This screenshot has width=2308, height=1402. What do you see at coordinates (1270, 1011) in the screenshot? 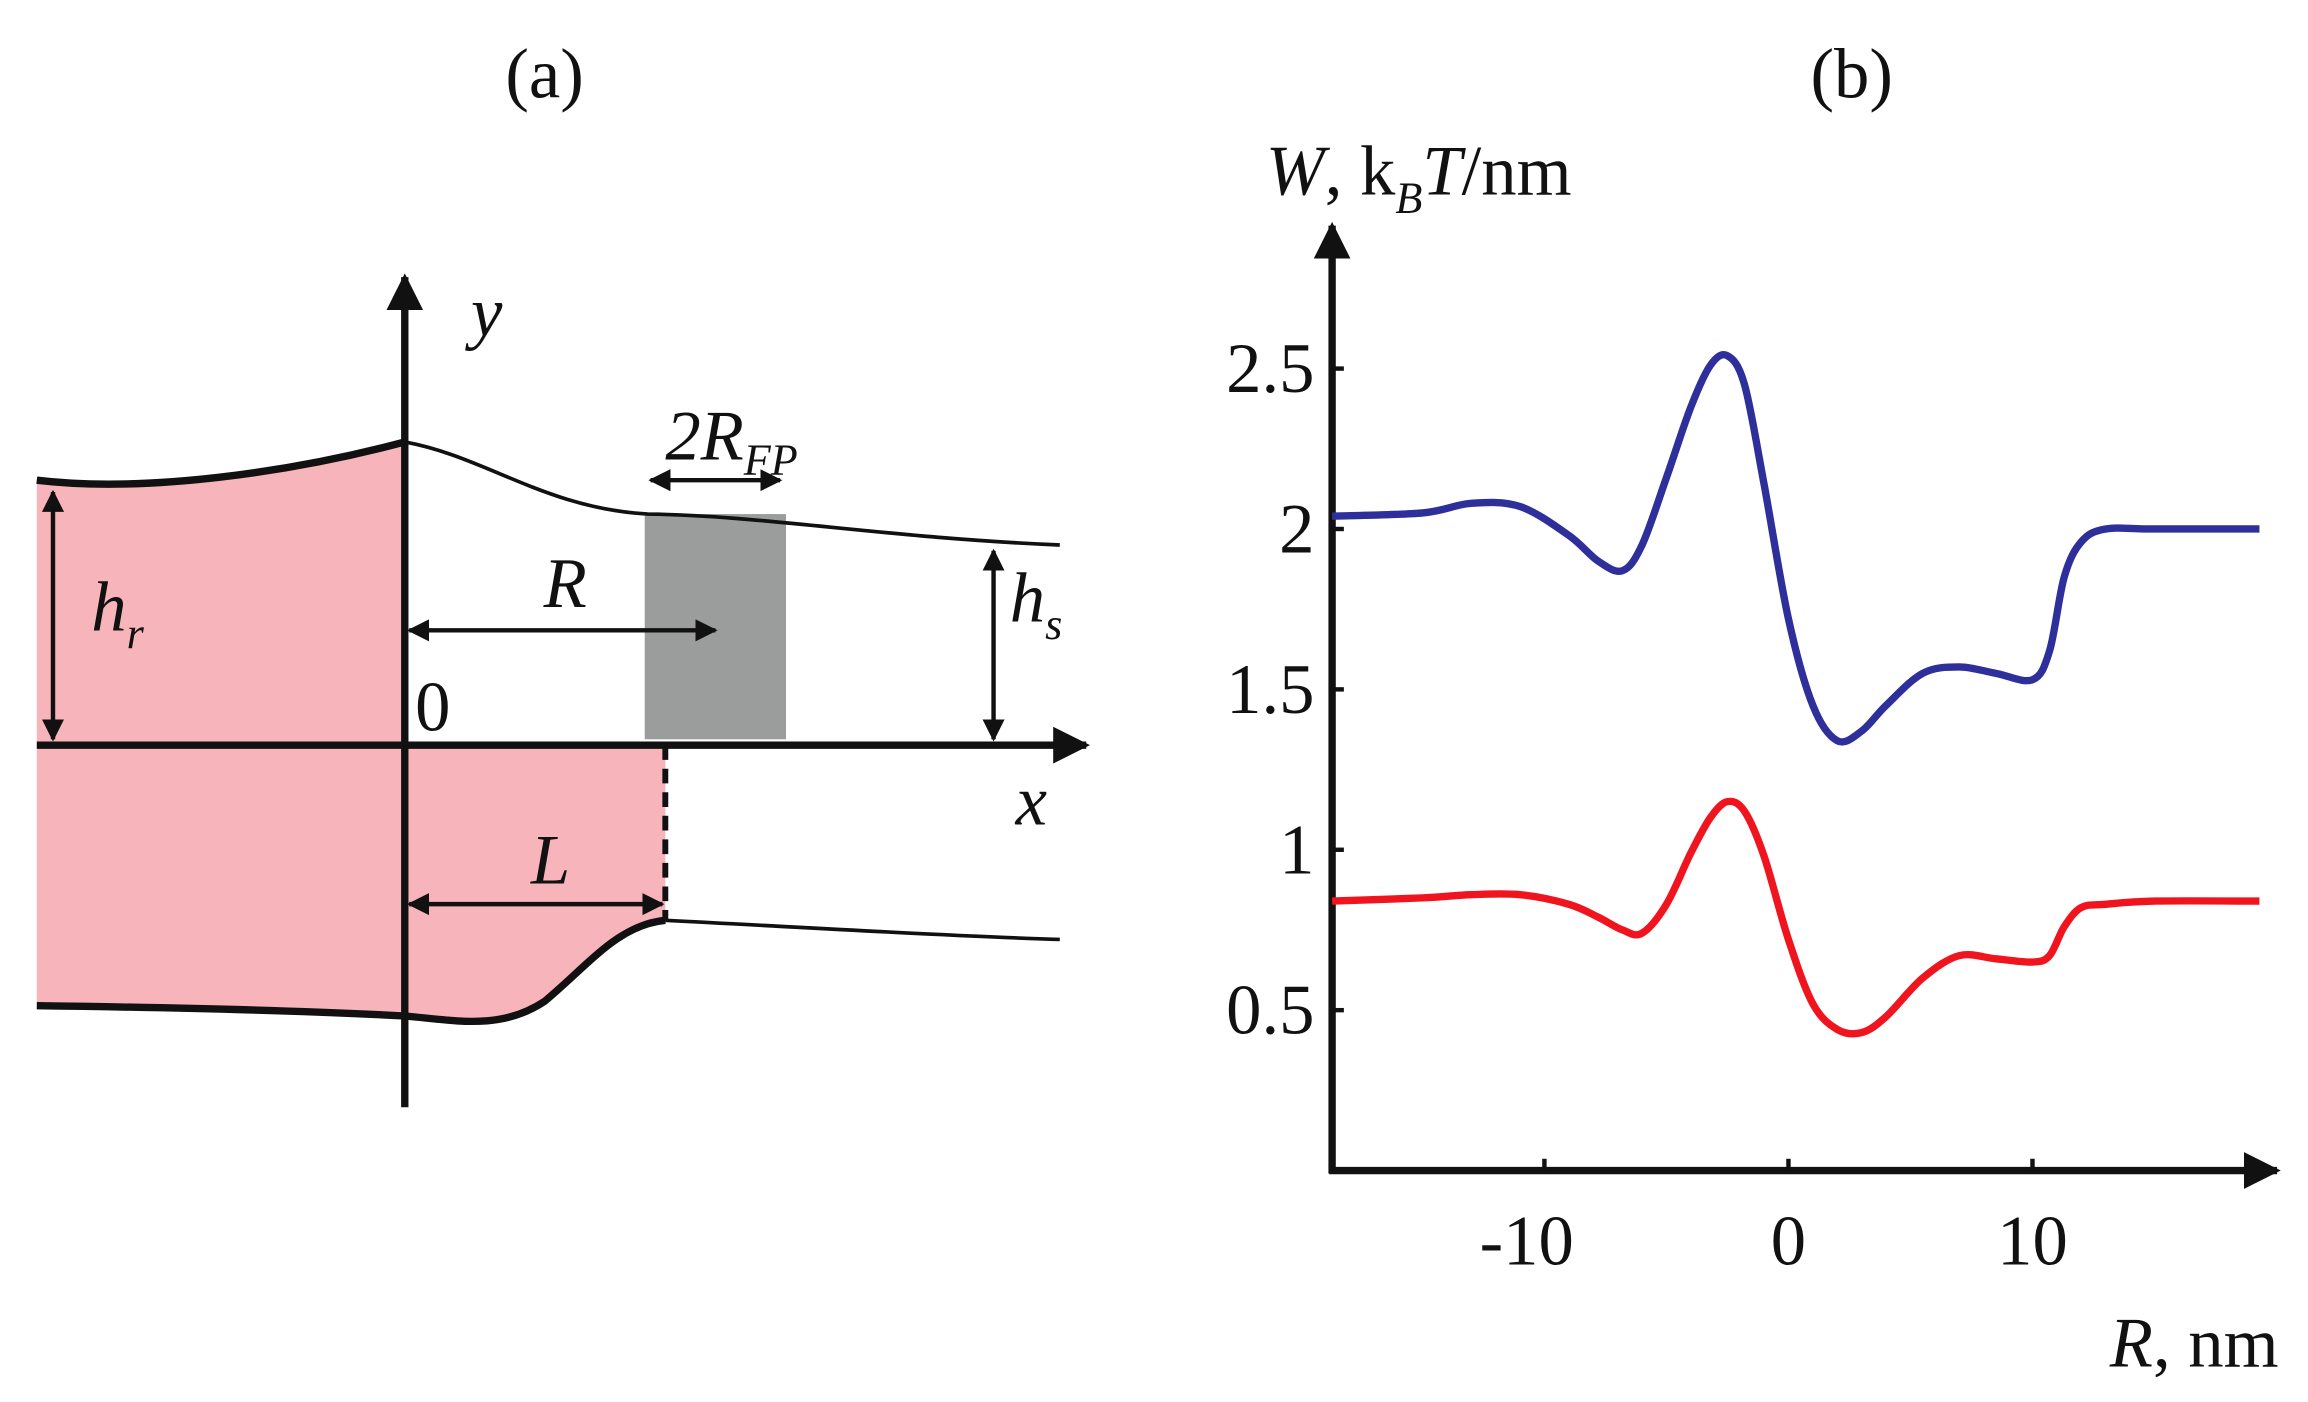
I see `y-tick-label: 0.5` at bounding box center [1270, 1011].